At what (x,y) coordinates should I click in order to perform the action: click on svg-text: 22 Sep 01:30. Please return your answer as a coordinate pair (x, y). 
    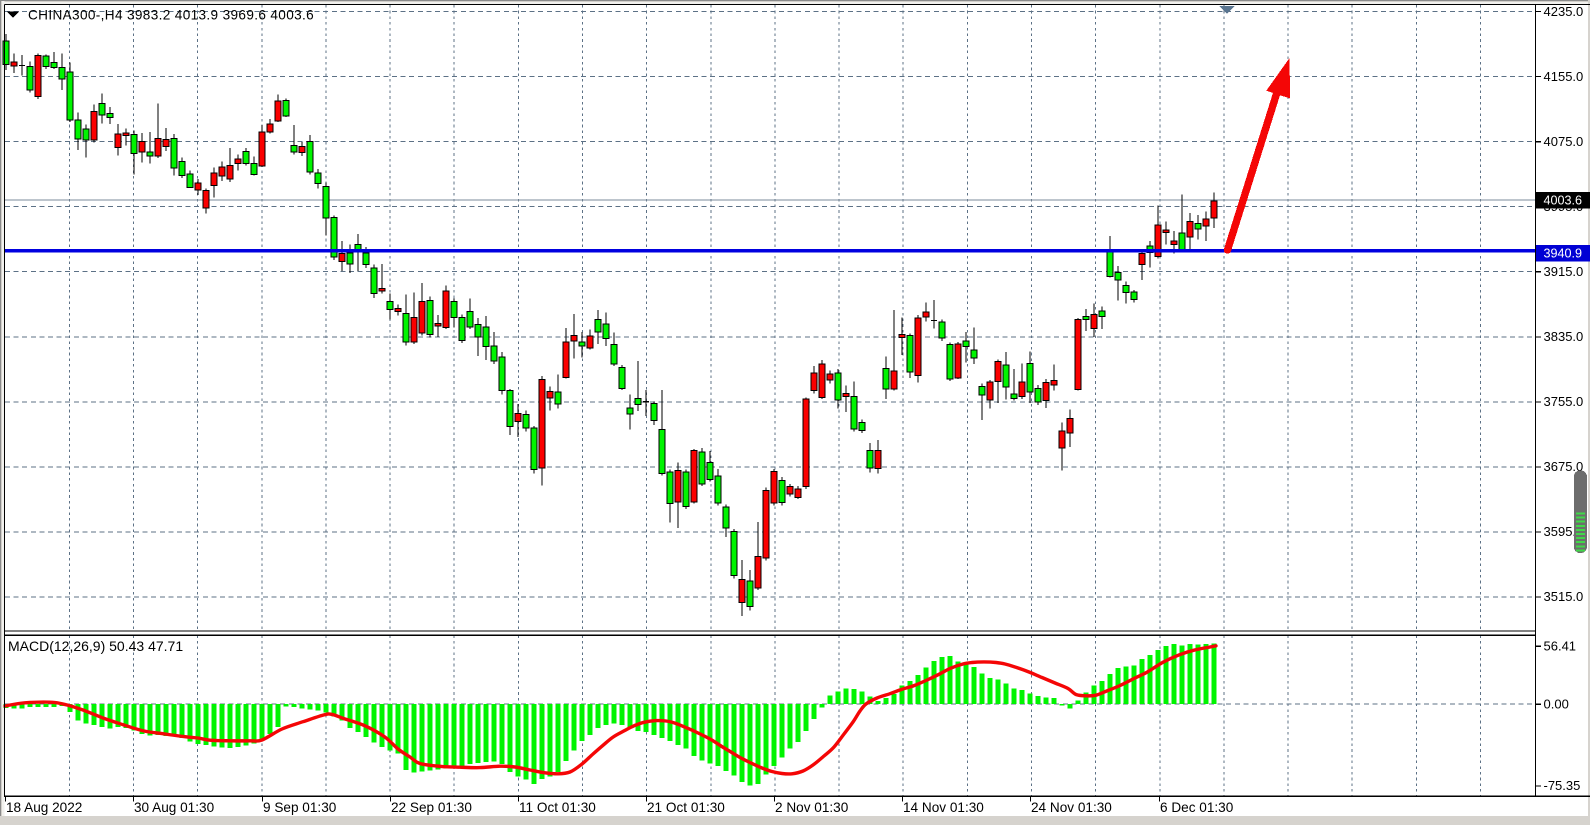
    Looking at the image, I should click on (431, 807).